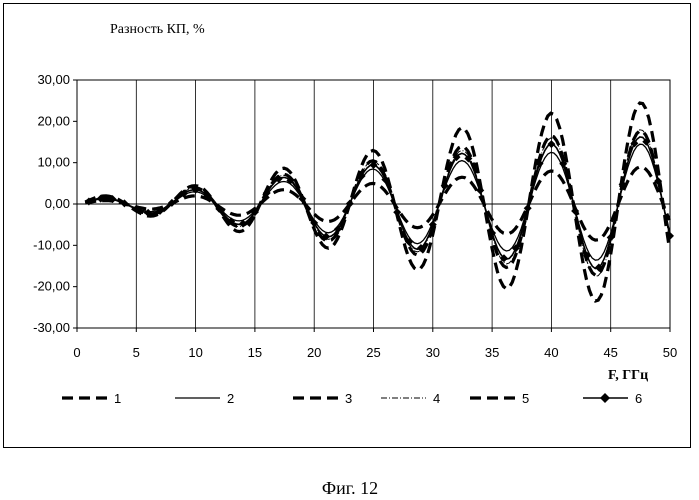  Describe the element at coordinates (53, 120) in the screenshot. I see `y-tick-label: 20,00` at that location.